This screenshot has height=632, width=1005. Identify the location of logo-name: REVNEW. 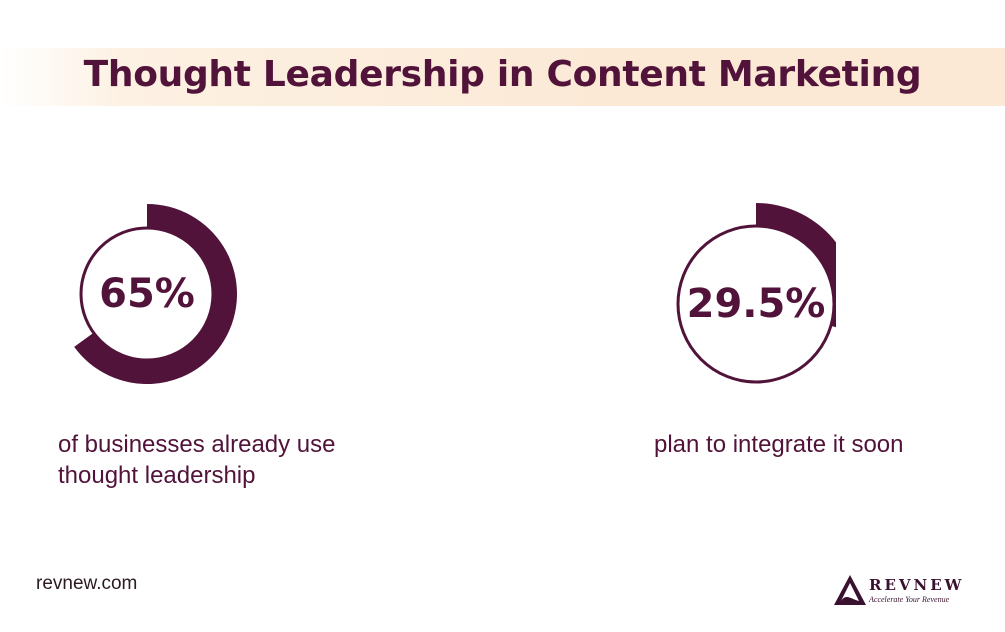
(917, 585).